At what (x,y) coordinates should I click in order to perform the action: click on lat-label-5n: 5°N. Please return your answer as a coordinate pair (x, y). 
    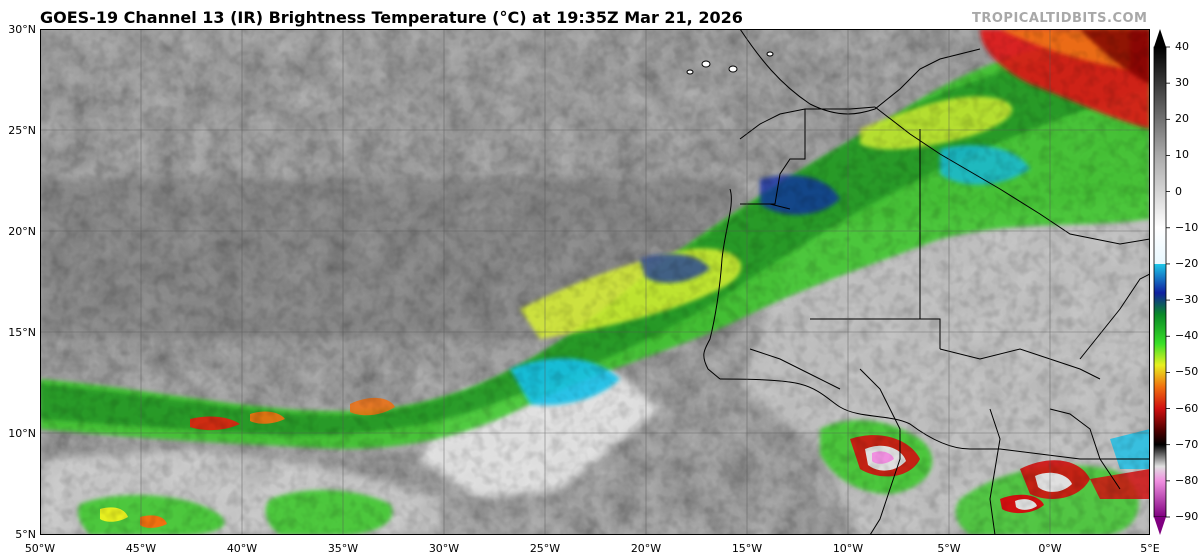
    Looking at the image, I should click on (25, 534).